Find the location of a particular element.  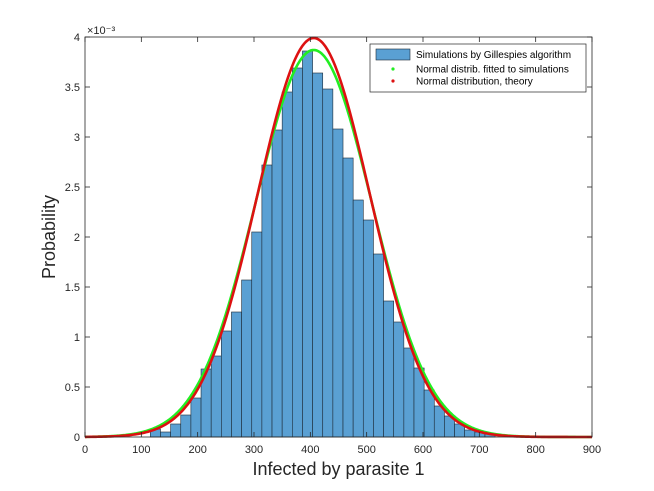

x-tick-label: 100 is located at coordinates (141, 450).